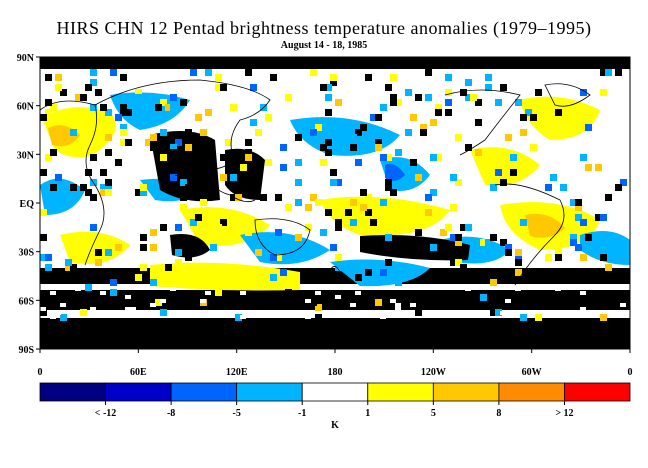 Image resolution: width=648 pixels, height=468 pixels. Describe the element at coordinates (237, 372) in the screenshot. I see `lon-label: 120E` at that location.